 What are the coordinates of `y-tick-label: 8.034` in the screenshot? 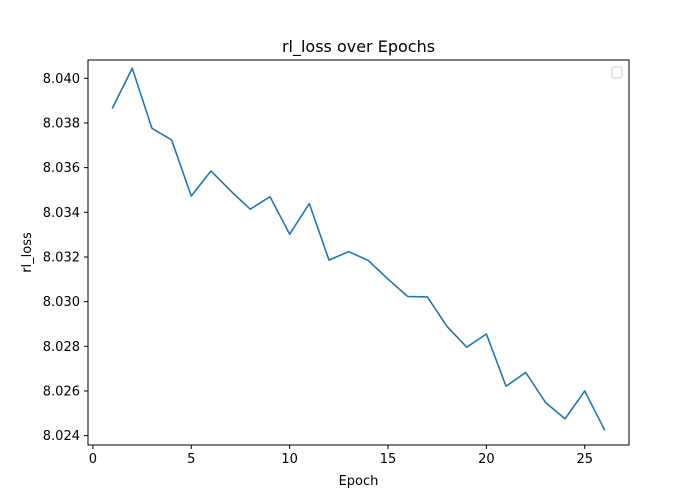 It's located at (61, 213).